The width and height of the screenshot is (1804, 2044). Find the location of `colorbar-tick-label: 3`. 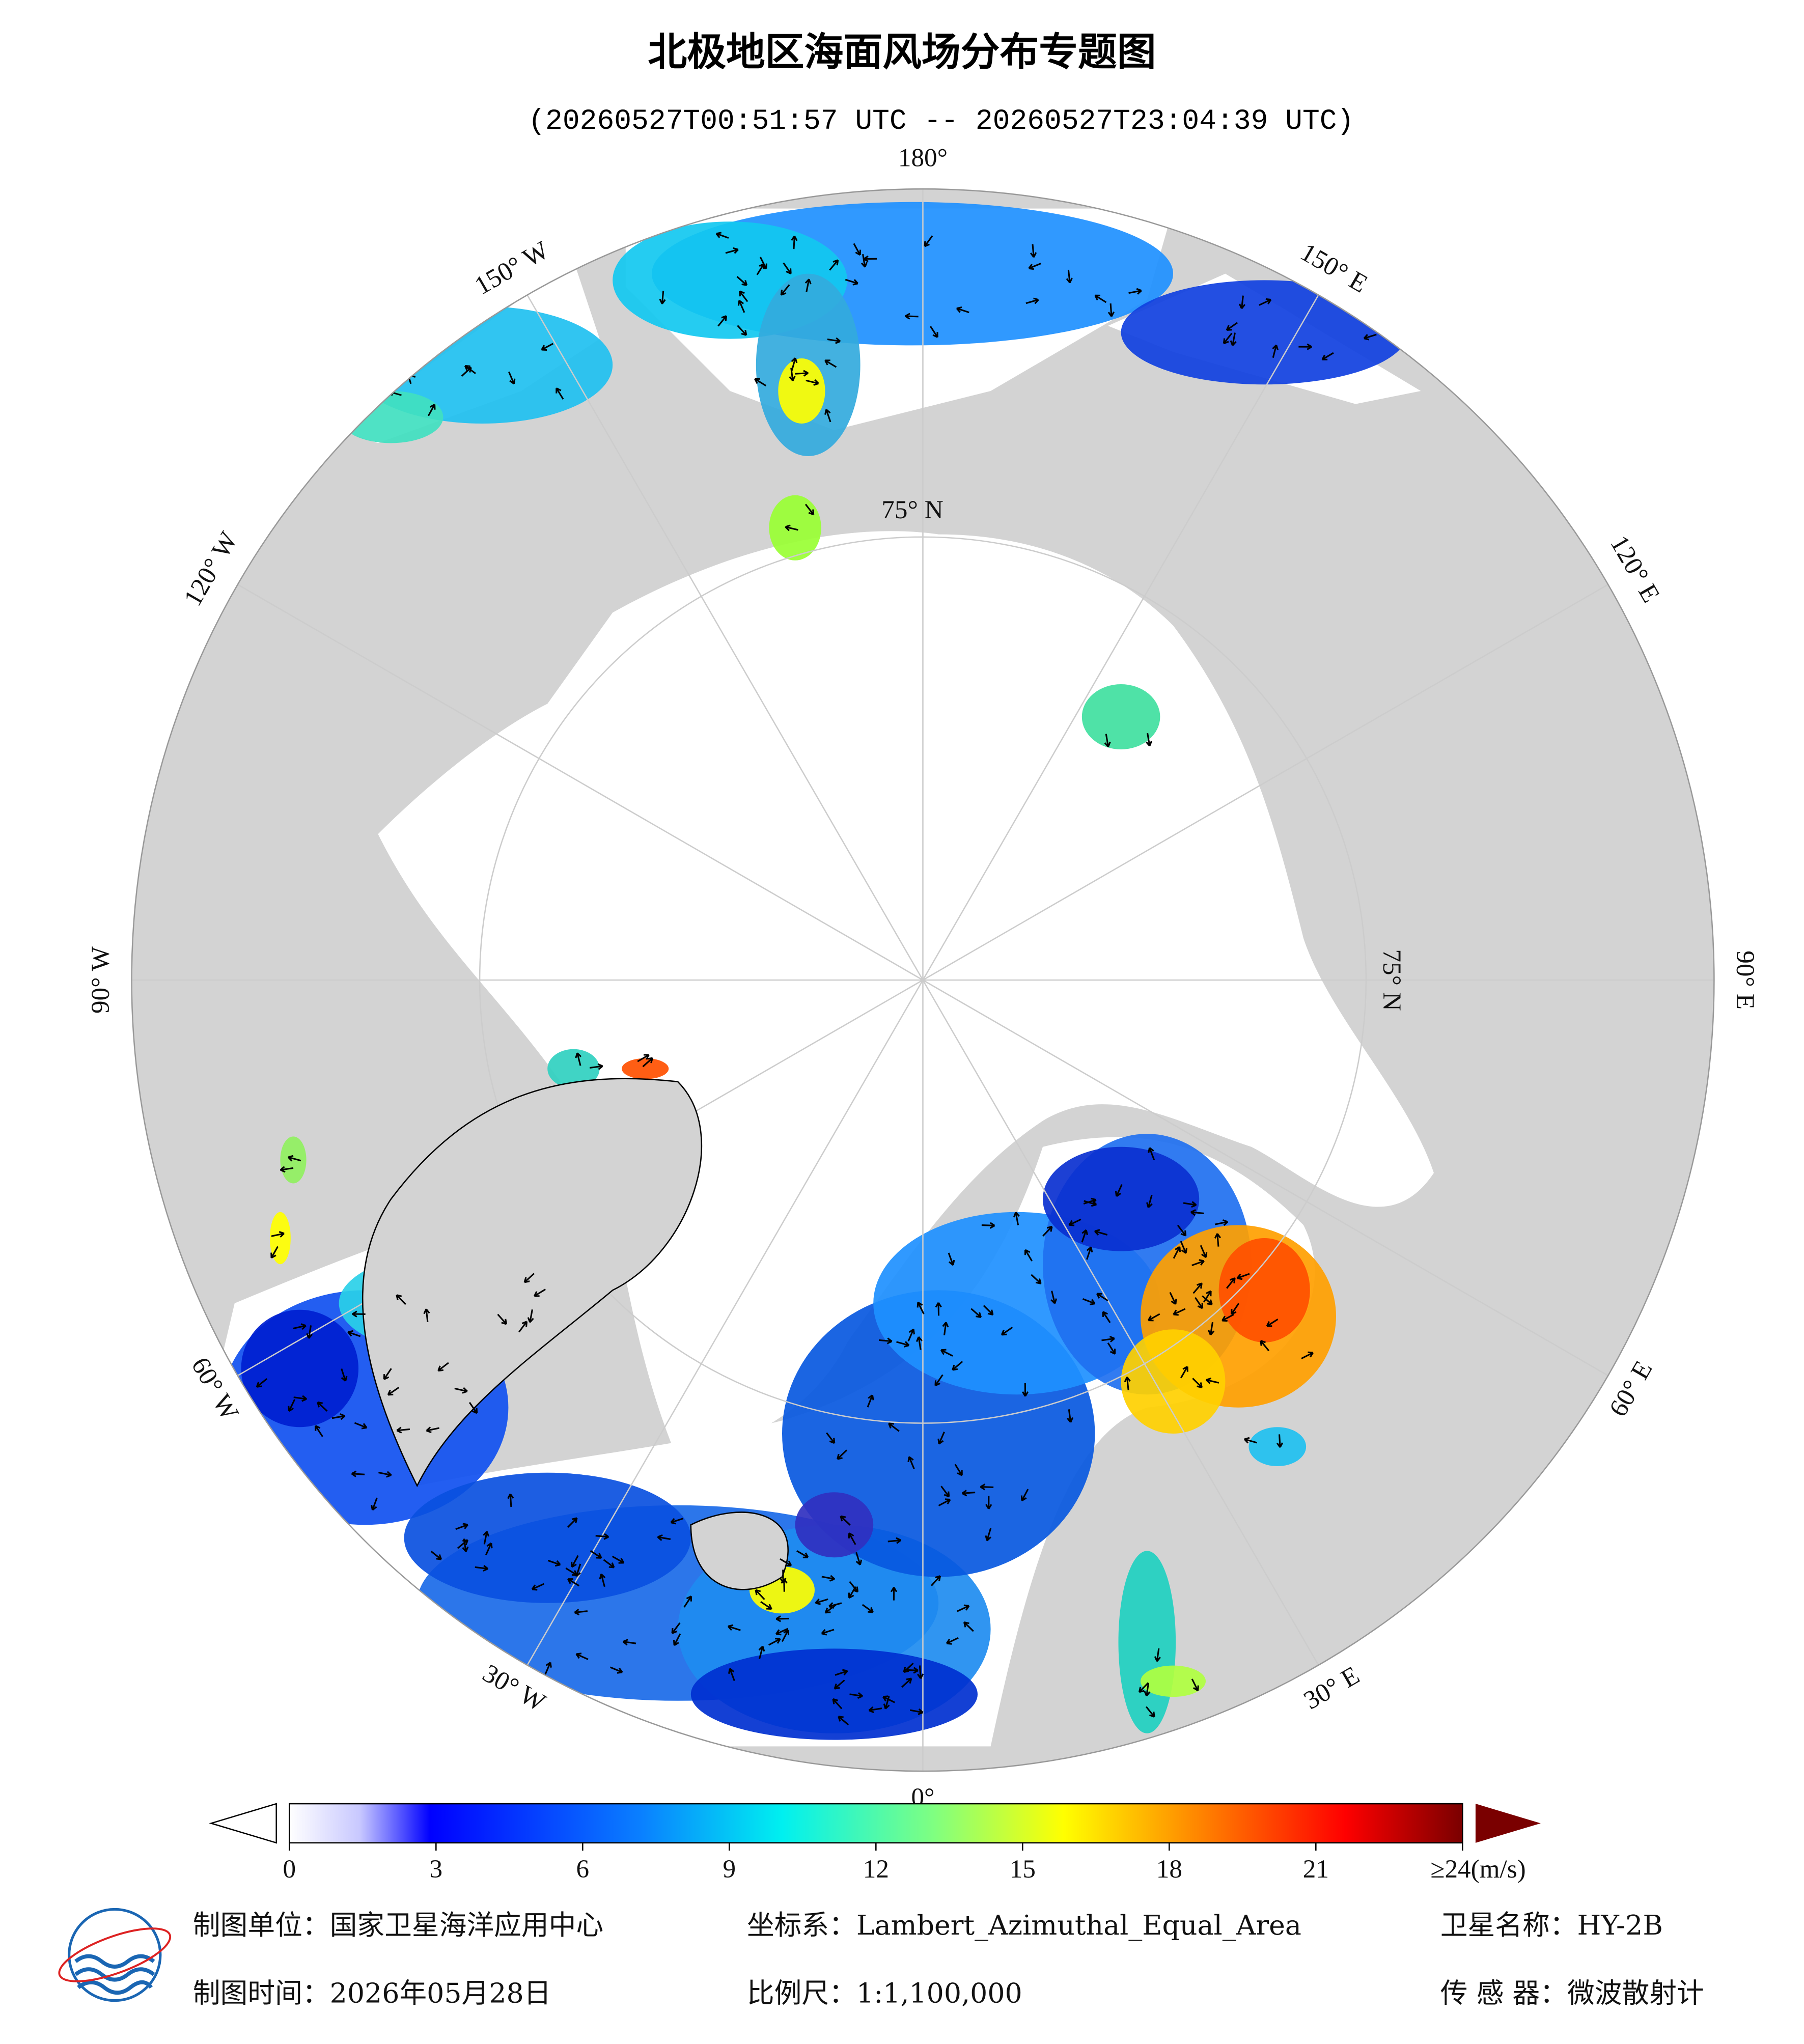

colorbar-tick-label: 3 is located at coordinates (436, 1869).